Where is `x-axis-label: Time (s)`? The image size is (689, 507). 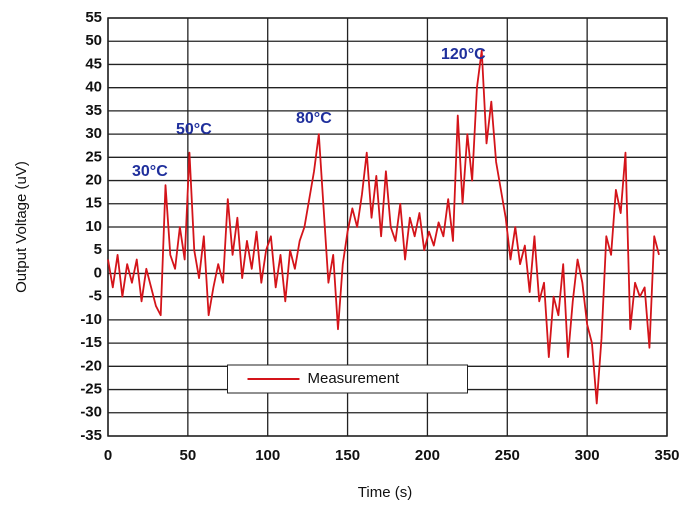
x-axis-label: Time (s) is located at coordinates (385, 492).